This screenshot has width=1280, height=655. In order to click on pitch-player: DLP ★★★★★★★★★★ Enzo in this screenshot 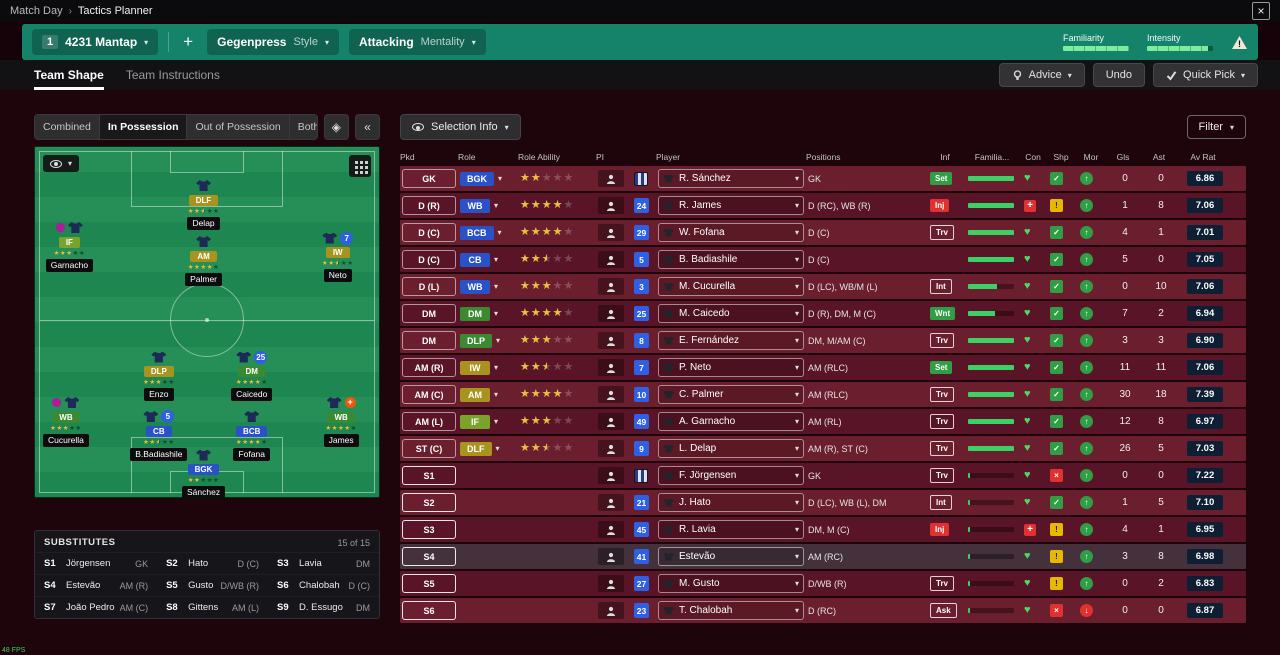, I will do `click(159, 375)`.